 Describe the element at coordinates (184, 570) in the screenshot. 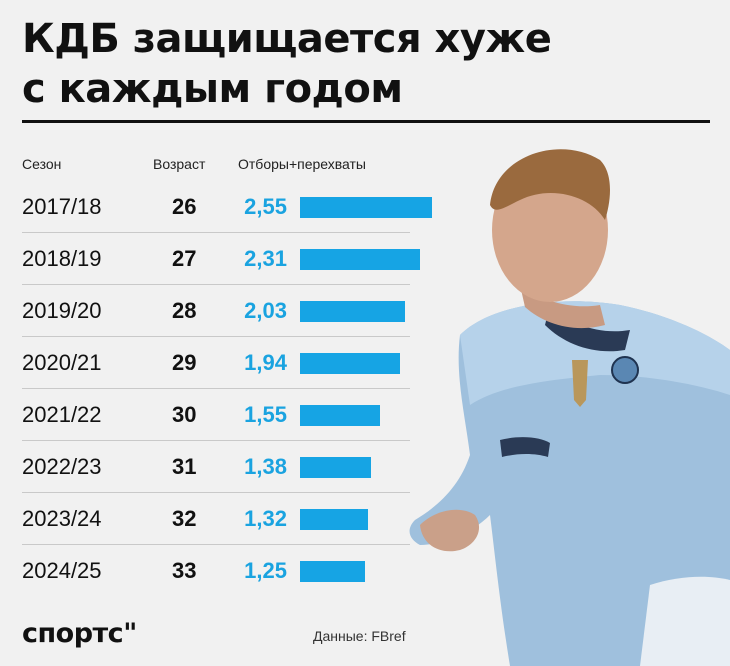

I see `age-value: 33` at that location.